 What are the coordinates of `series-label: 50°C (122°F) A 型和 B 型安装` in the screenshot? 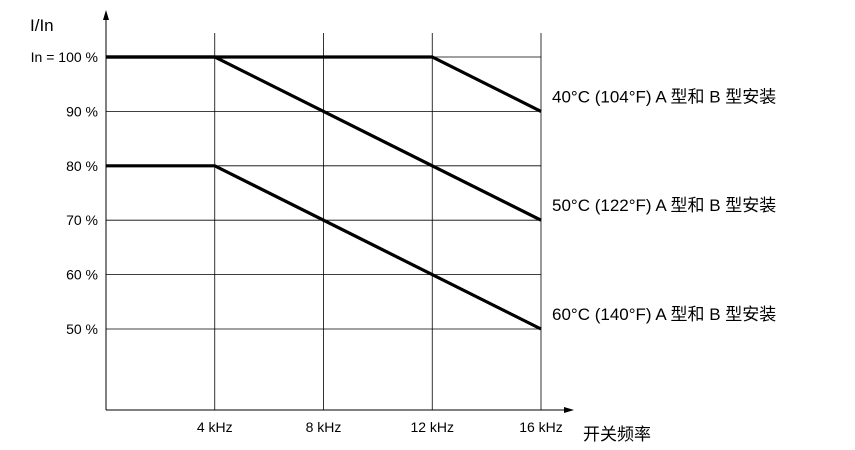 It's located at (664, 205).